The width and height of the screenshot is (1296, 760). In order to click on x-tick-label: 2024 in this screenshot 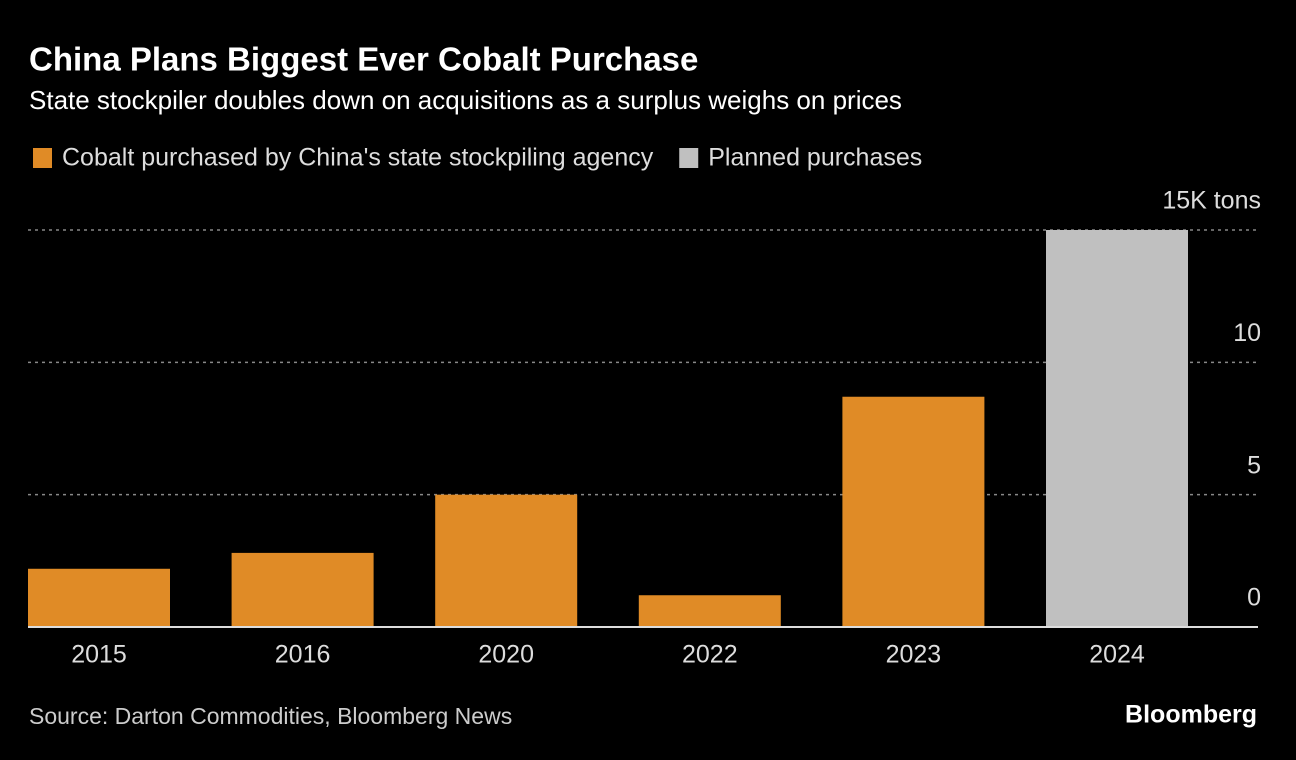, I will do `click(1117, 655)`.